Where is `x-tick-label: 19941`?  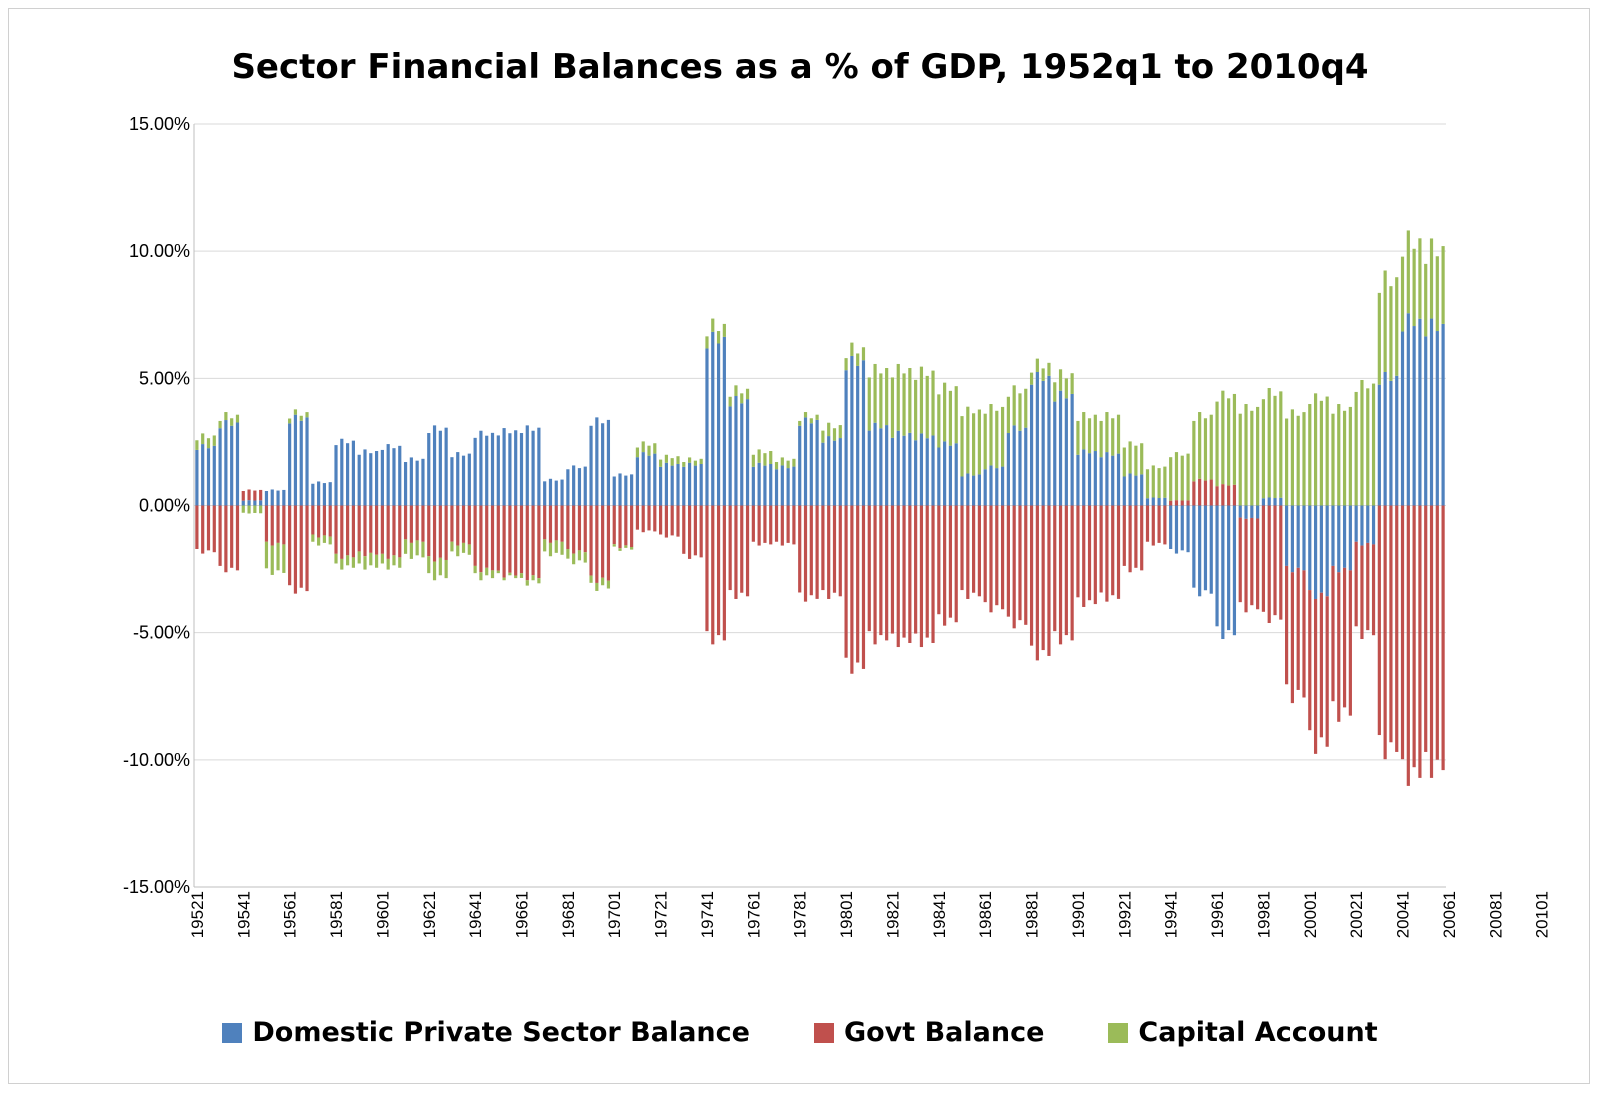 x-tick-label: 19941 is located at coordinates (1171, 914).